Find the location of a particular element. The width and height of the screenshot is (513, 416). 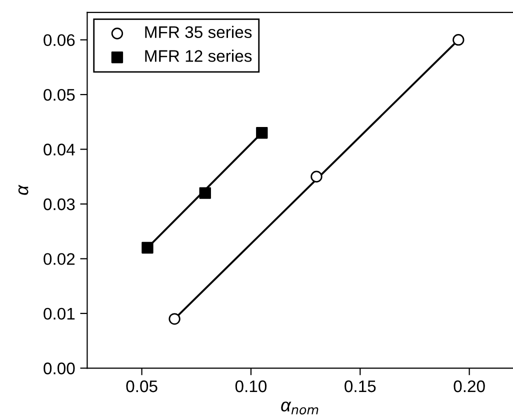

x-axis-title: α$_{nom}$ is located at coordinates (299, 408).